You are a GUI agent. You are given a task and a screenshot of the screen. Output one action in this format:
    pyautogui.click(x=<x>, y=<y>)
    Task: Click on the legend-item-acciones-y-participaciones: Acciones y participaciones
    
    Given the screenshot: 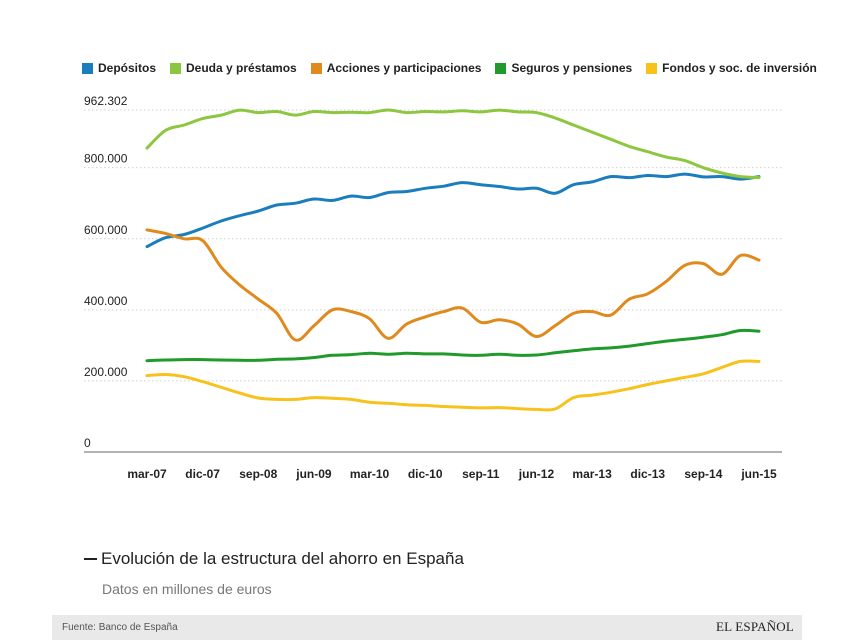 What is the action you would take?
    pyautogui.click(x=396, y=68)
    